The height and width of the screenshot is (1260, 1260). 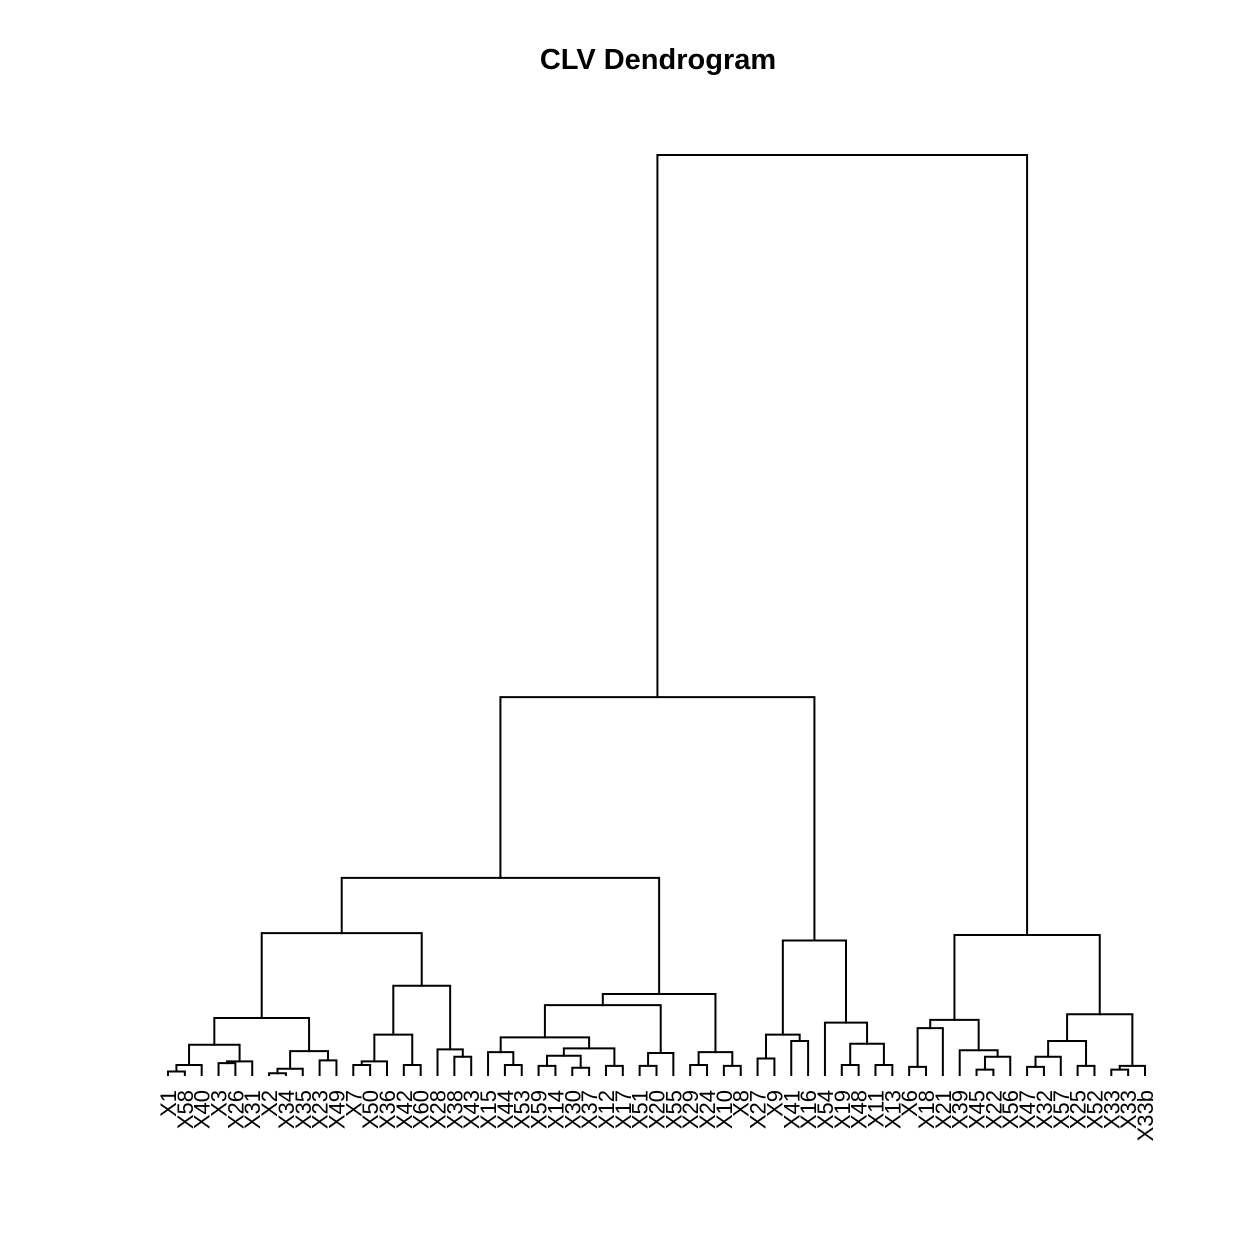 What do you see at coordinates (471, 1109) in the screenshot?
I see `leaf-label-x43: X43` at bounding box center [471, 1109].